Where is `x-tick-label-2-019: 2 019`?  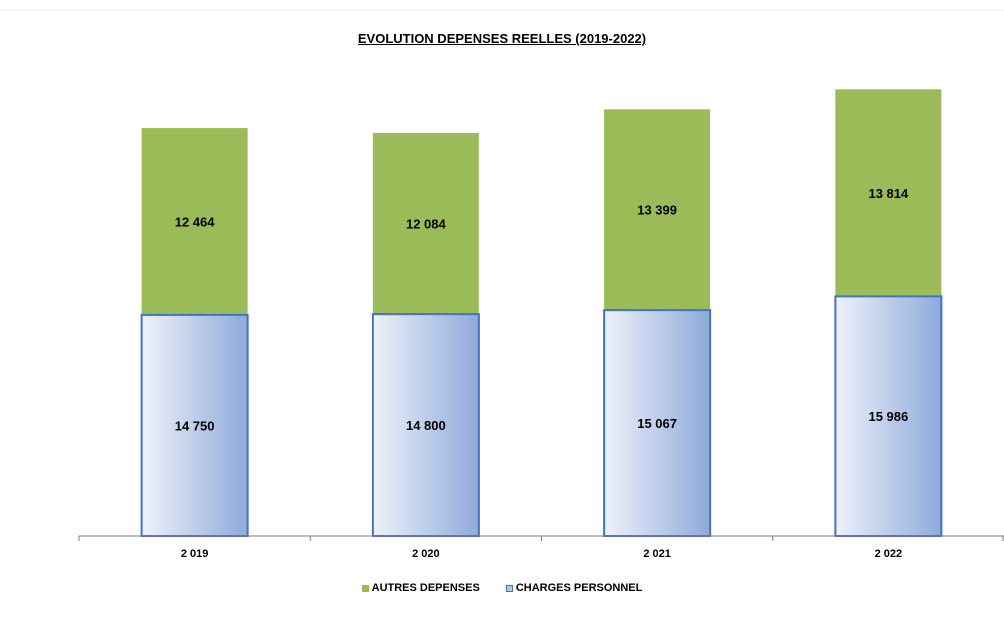 x-tick-label-2-019: 2 019 is located at coordinates (195, 554).